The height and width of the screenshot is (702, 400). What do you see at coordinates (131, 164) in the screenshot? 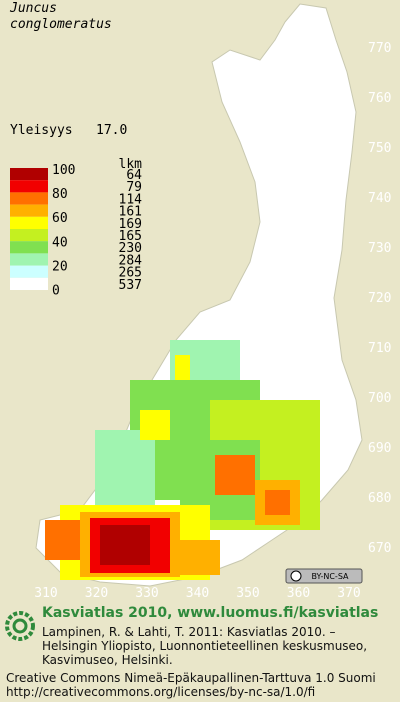
I see `legend-title: lkm` at bounding box center [131, 164].